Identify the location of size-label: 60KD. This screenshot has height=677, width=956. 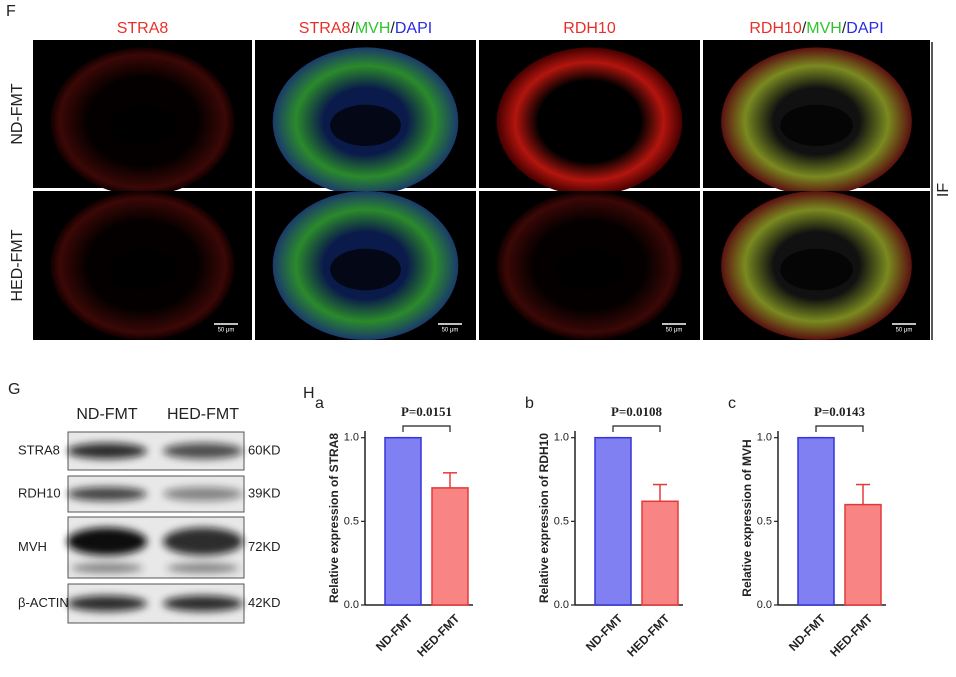
(264, 449).